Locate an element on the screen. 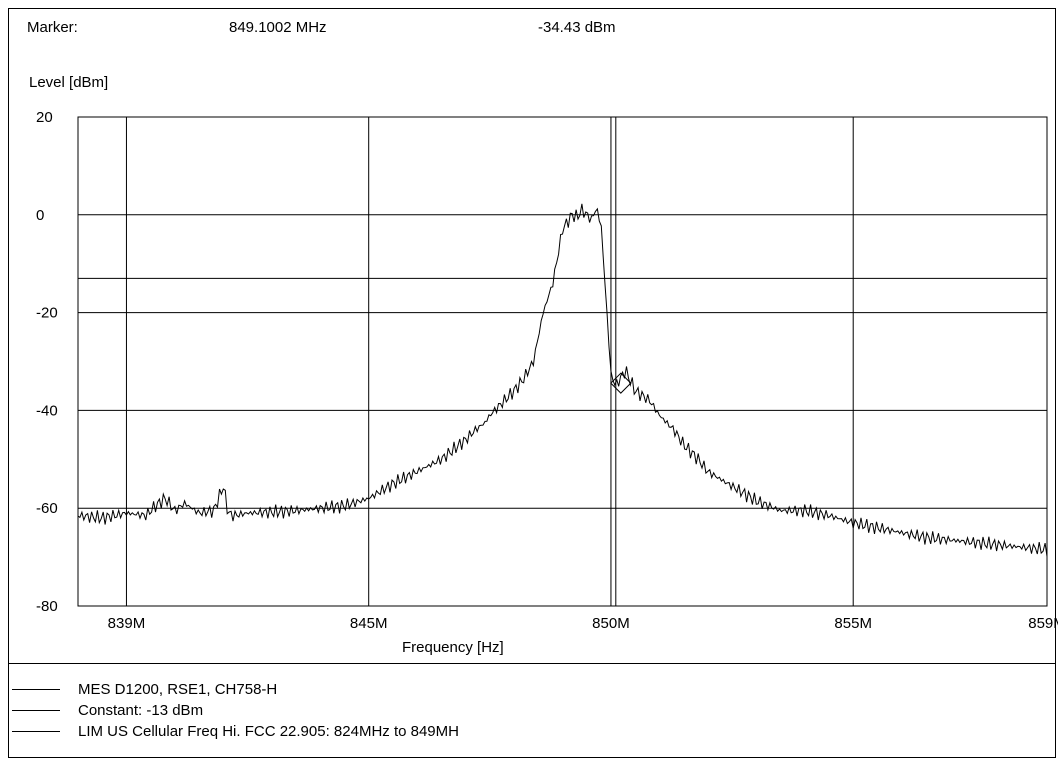  legend-entry-measurement: MES D1200, RSE1, CH758-H is located at coordinates (144, 689).